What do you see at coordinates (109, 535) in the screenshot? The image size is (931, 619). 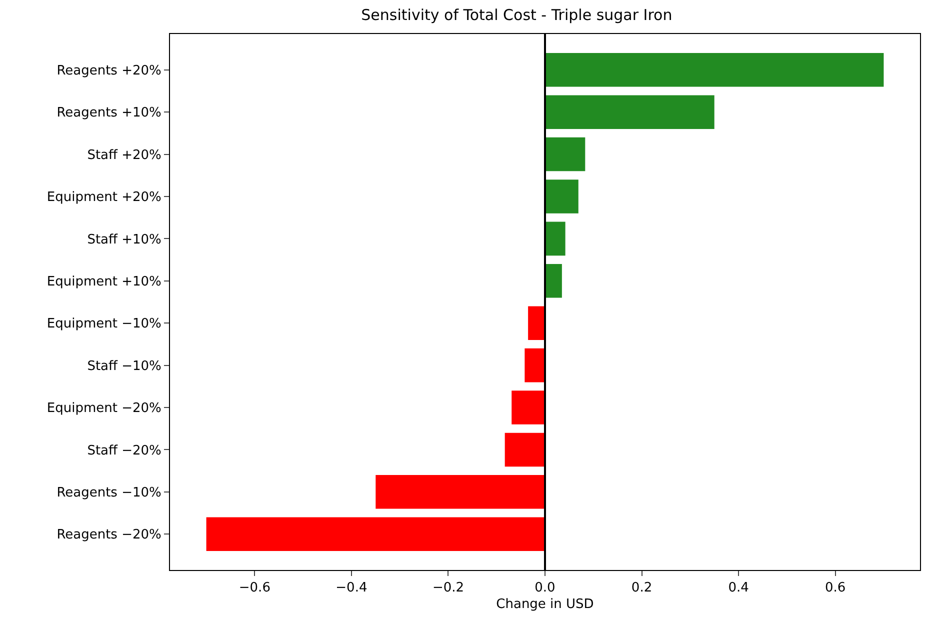 I see `y-tick-label: Reagents −20%` at bounding box center [109, 535].